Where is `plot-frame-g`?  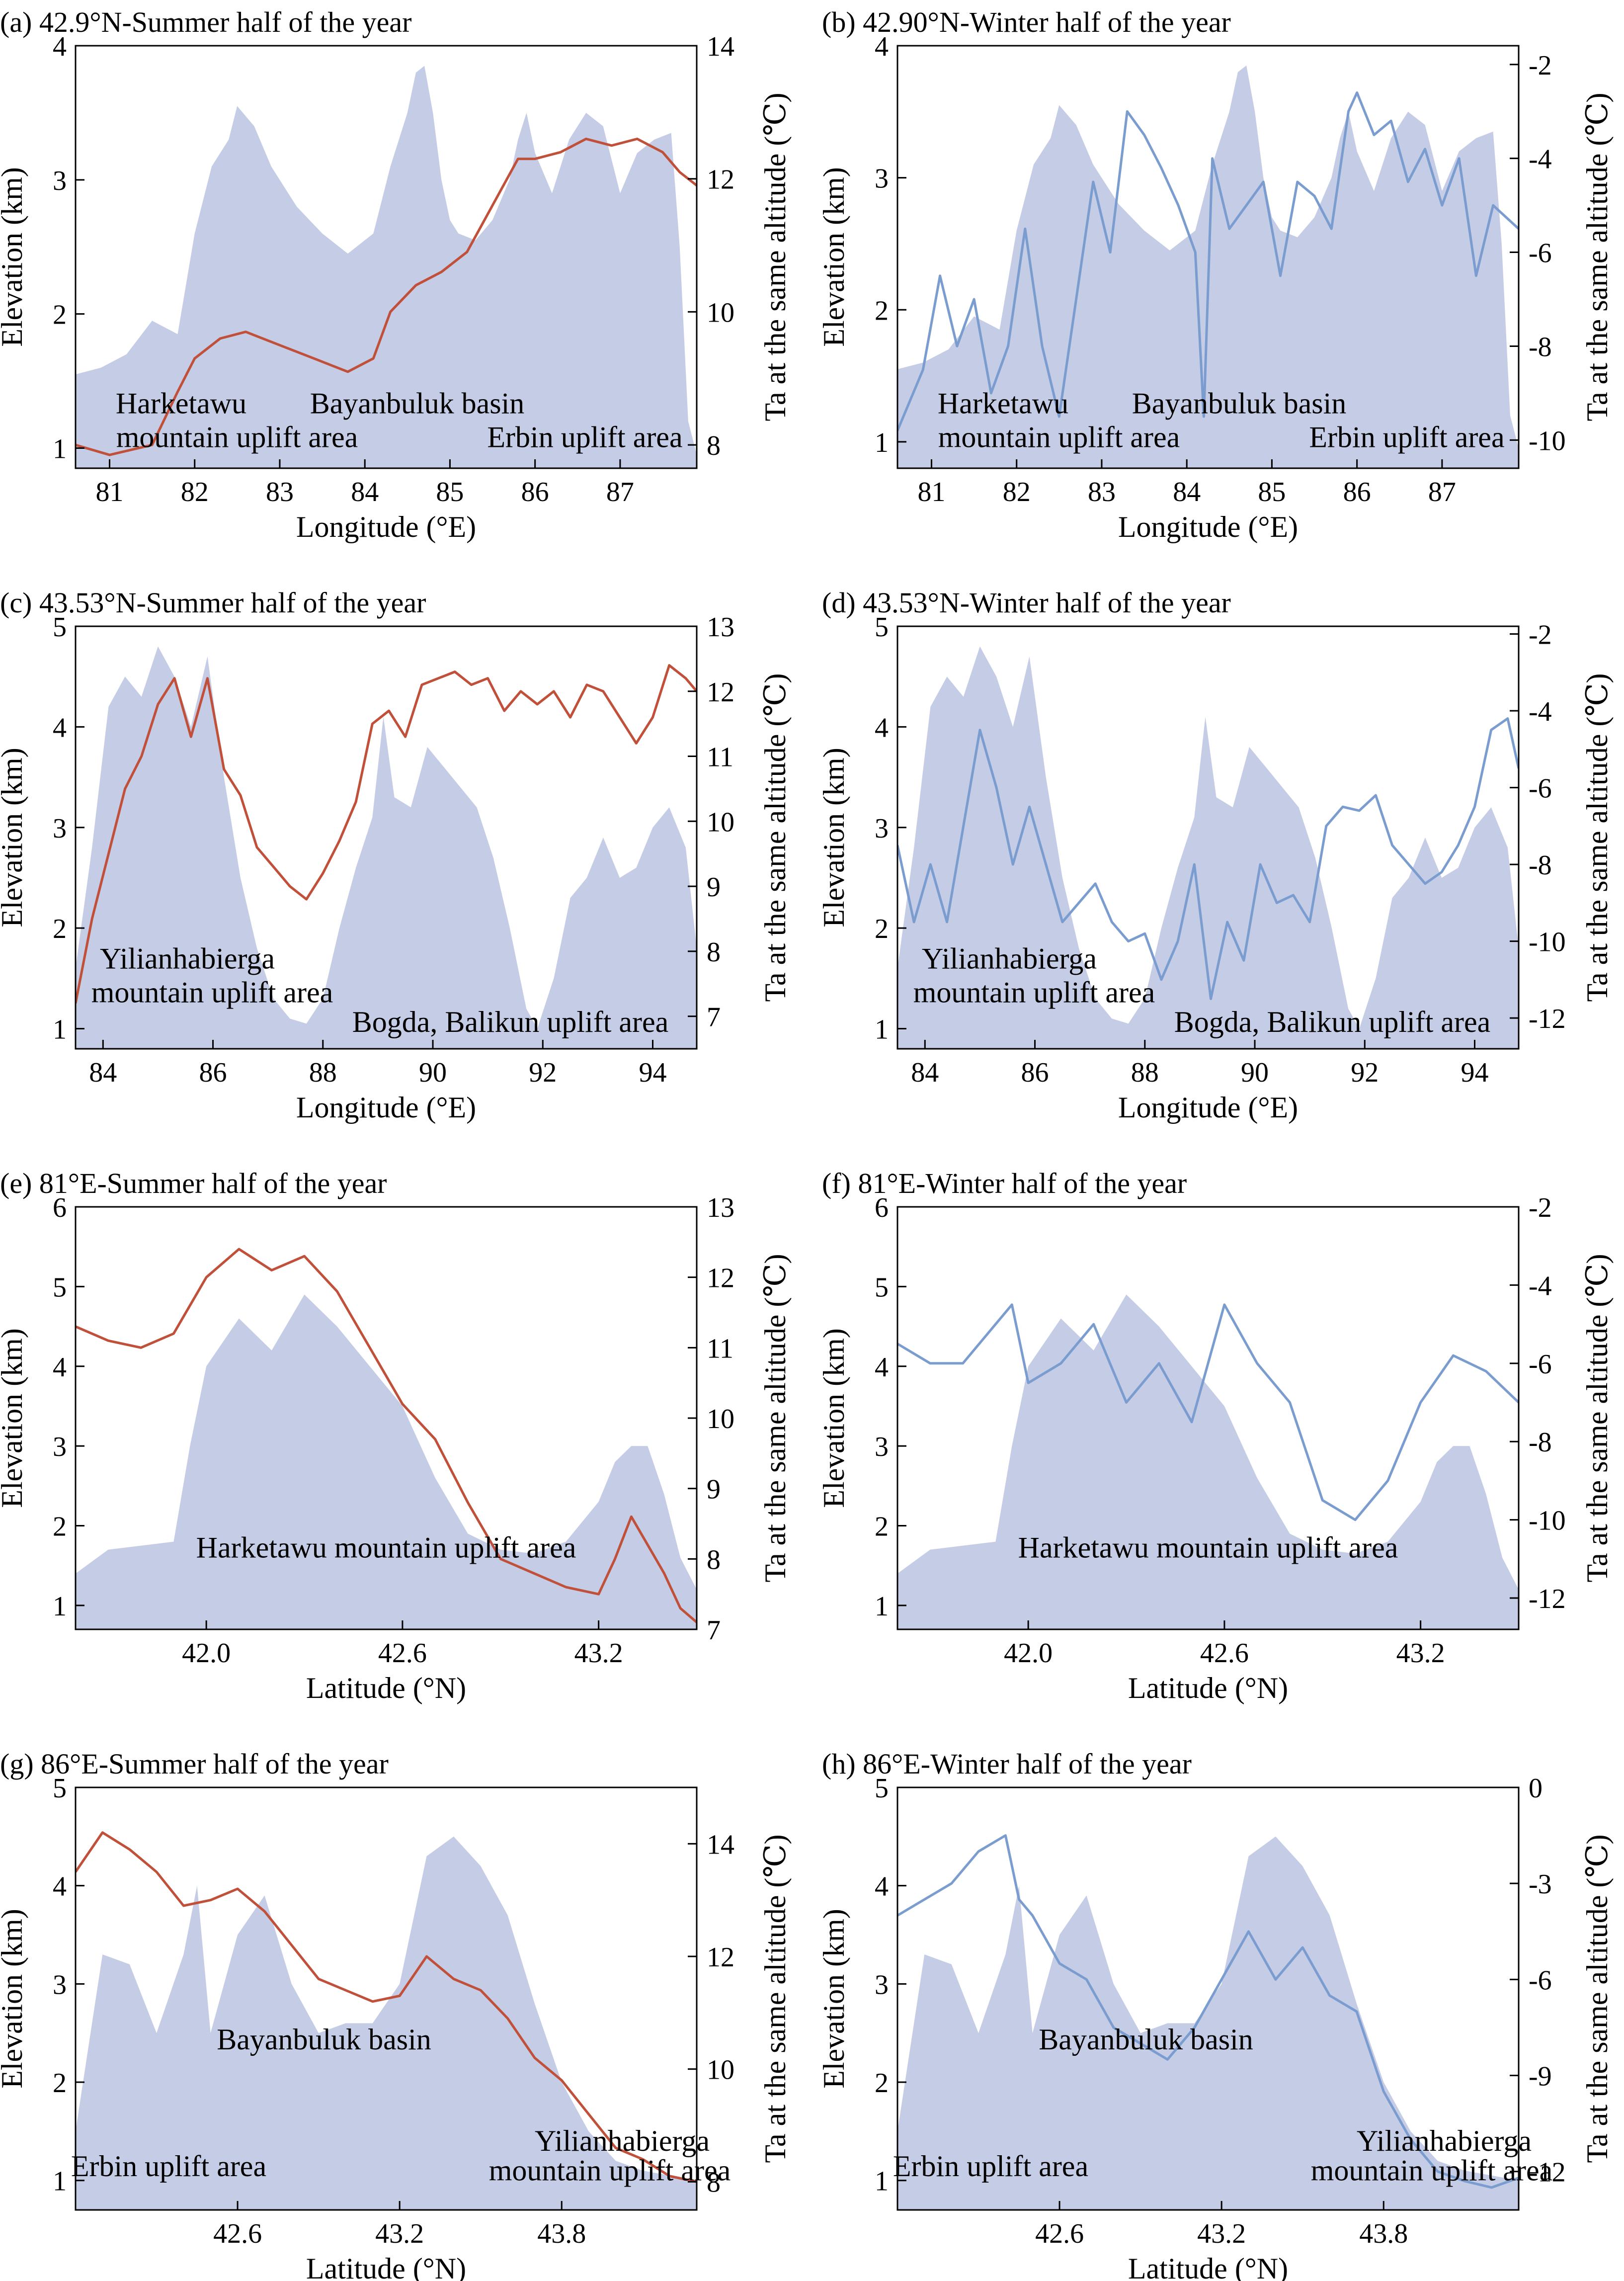 plot-frame-g is located at coordinates (386, 1999).